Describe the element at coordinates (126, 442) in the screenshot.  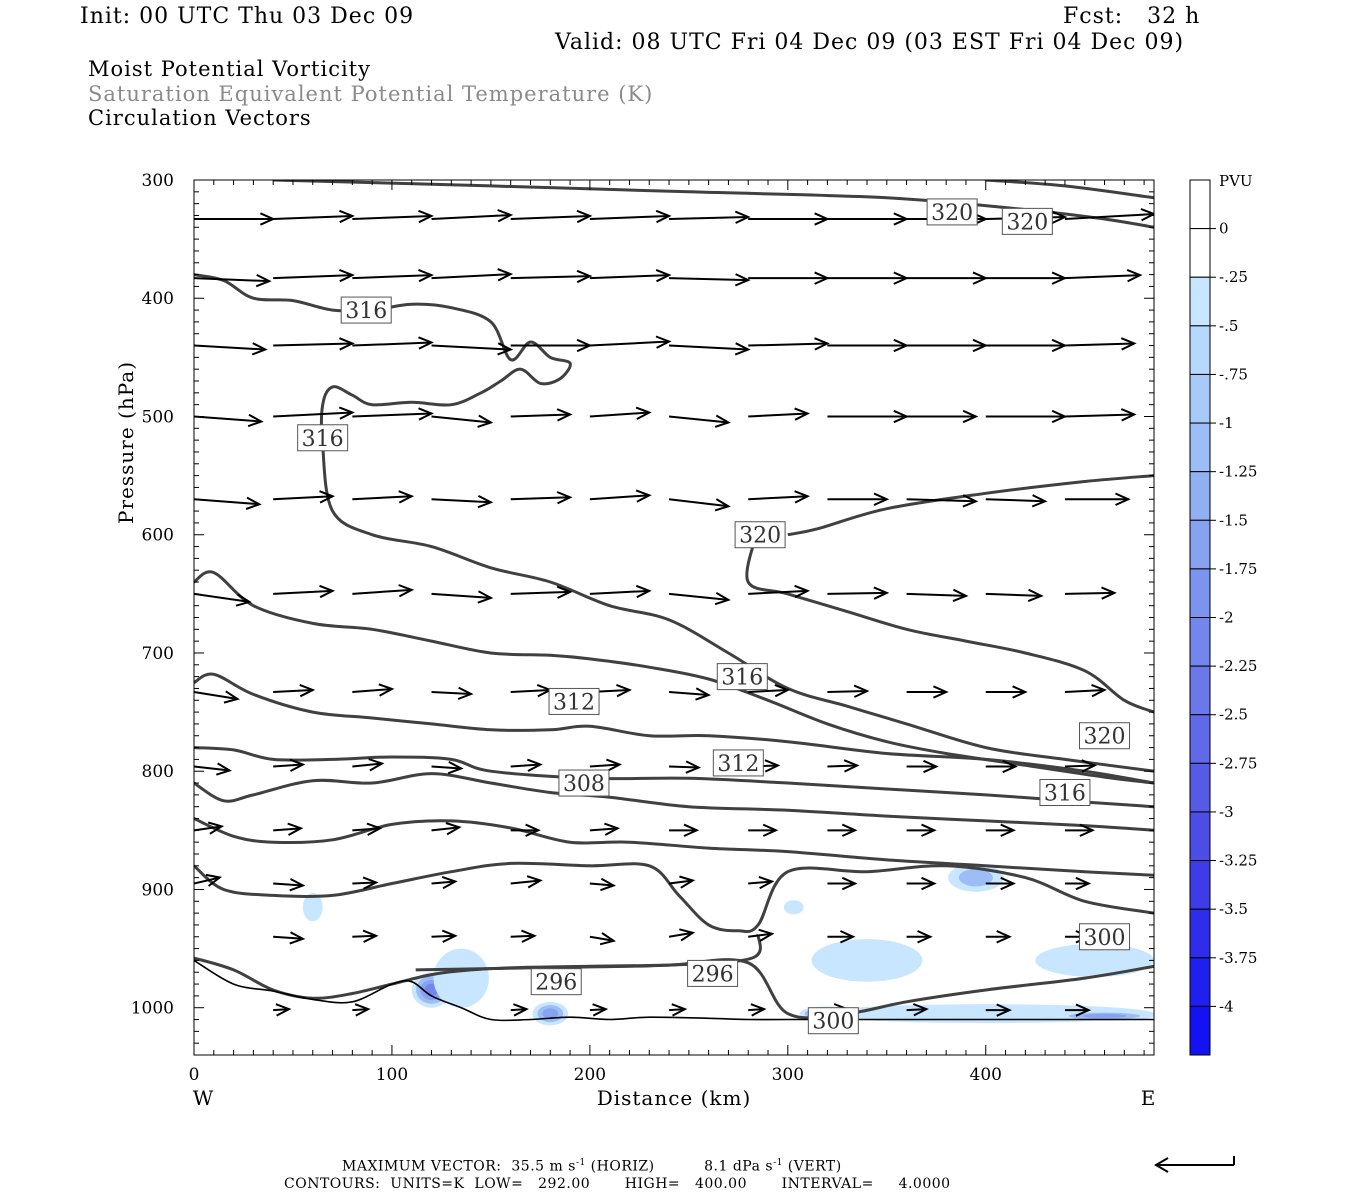
I see `y-axis-label: Pressure (hPa)` at that location.